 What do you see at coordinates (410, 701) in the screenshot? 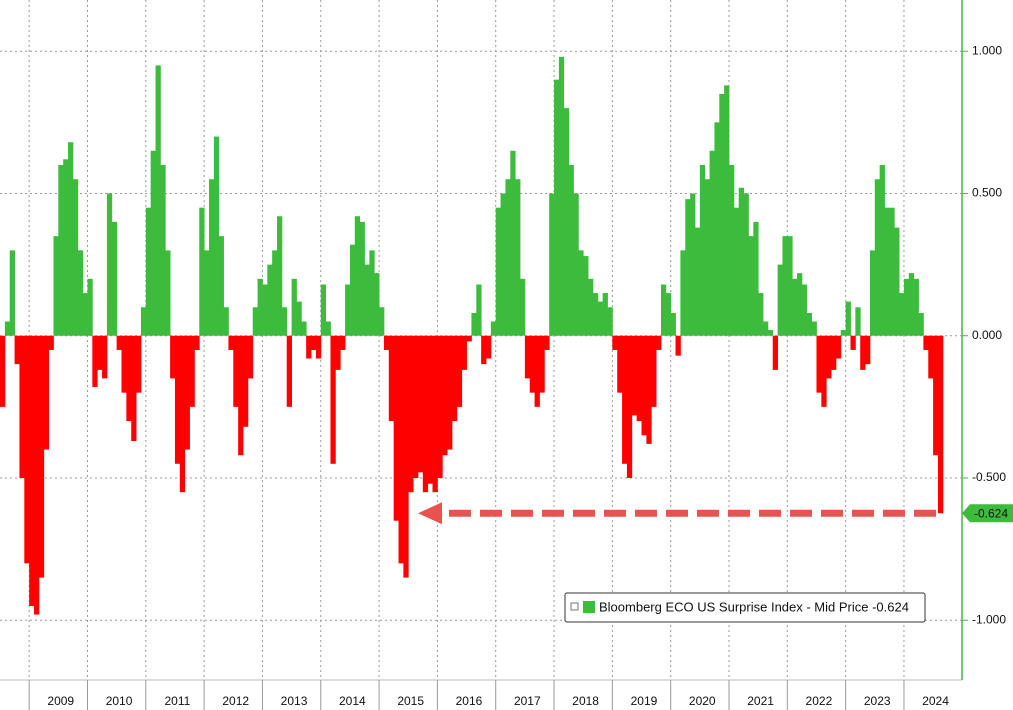
I see `x-tick-label: 2015` at bounding box center [410, 701].